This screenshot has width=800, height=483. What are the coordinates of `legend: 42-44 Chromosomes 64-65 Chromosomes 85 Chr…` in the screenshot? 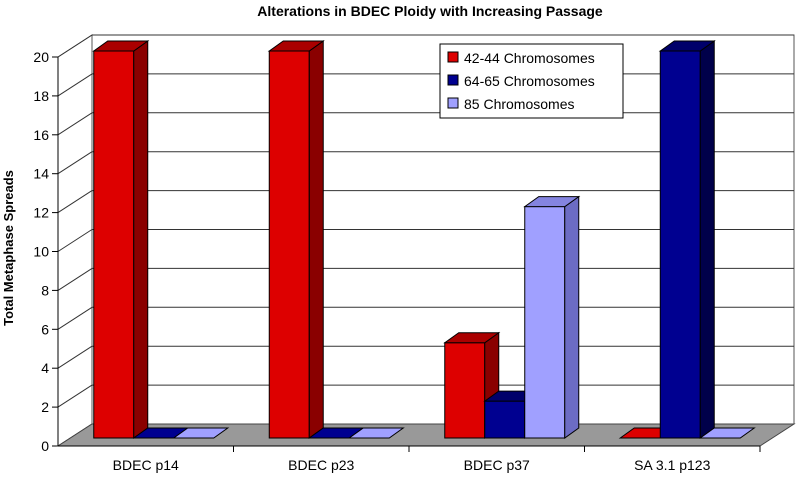 It's located at (531, 81).